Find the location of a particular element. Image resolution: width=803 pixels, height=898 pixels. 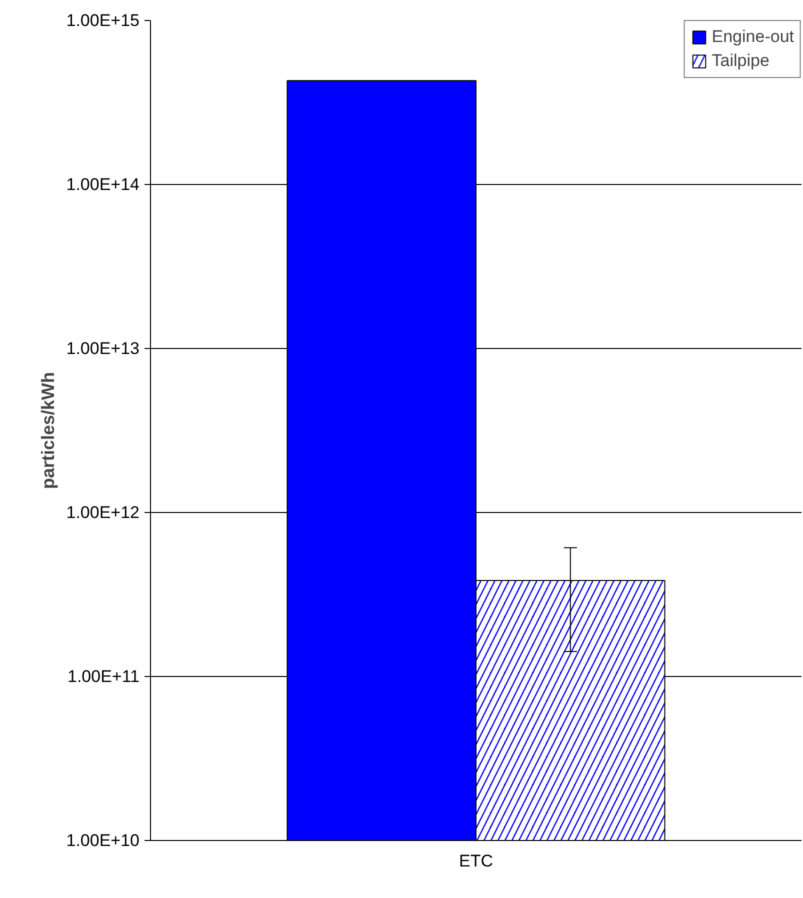

y-tick-label: 1.00E+12 is located at coordinates (103, 512).